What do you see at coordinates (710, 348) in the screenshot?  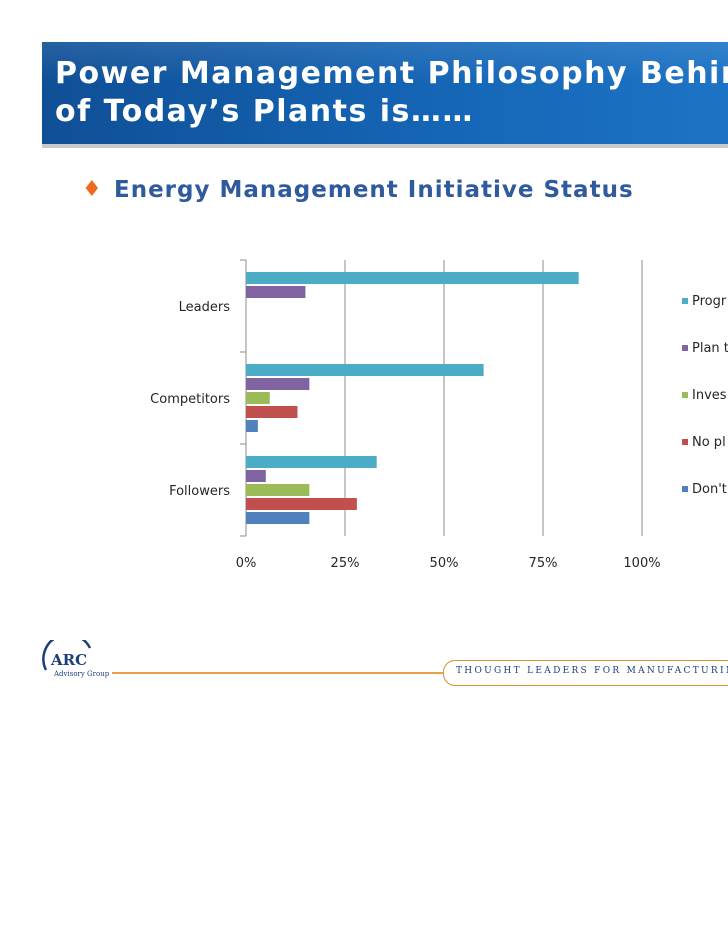 I see `legend-label: Plan t` at bounding box center [710, 348].